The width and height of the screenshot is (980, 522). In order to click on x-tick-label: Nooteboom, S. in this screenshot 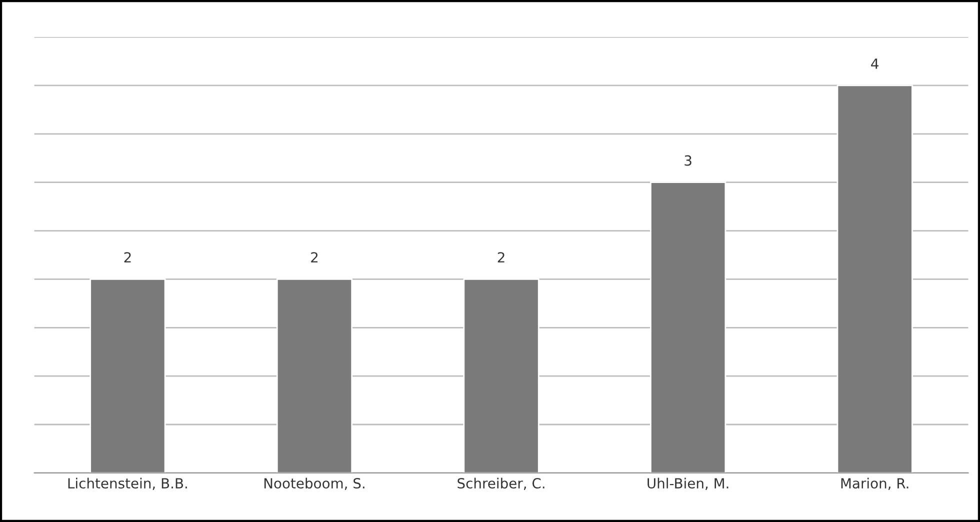, I will do `click(314, 484)`.